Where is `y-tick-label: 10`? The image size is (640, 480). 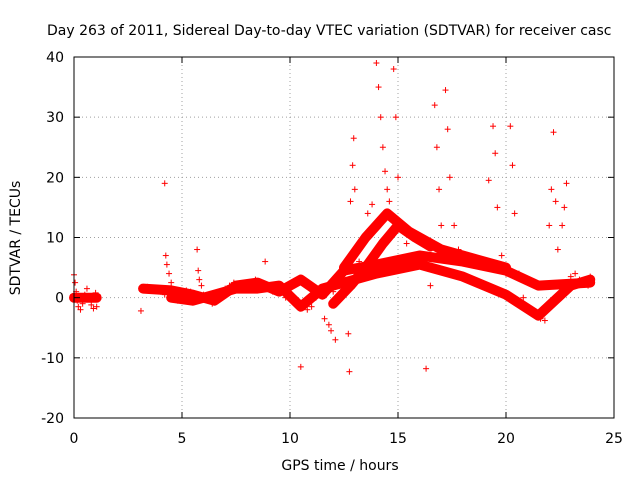
y-tick-label: 10 is located at coordinates (55, 239).